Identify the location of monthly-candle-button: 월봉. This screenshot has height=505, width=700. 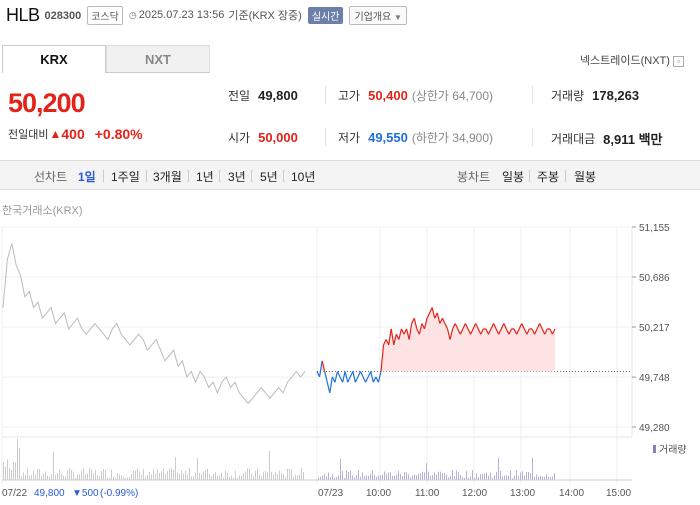
(585, 177).